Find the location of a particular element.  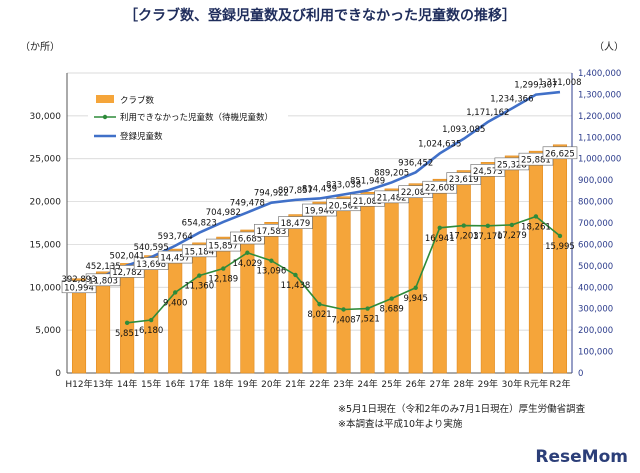

left-tick-label: 10,000 is located at coordinates (46, 288).